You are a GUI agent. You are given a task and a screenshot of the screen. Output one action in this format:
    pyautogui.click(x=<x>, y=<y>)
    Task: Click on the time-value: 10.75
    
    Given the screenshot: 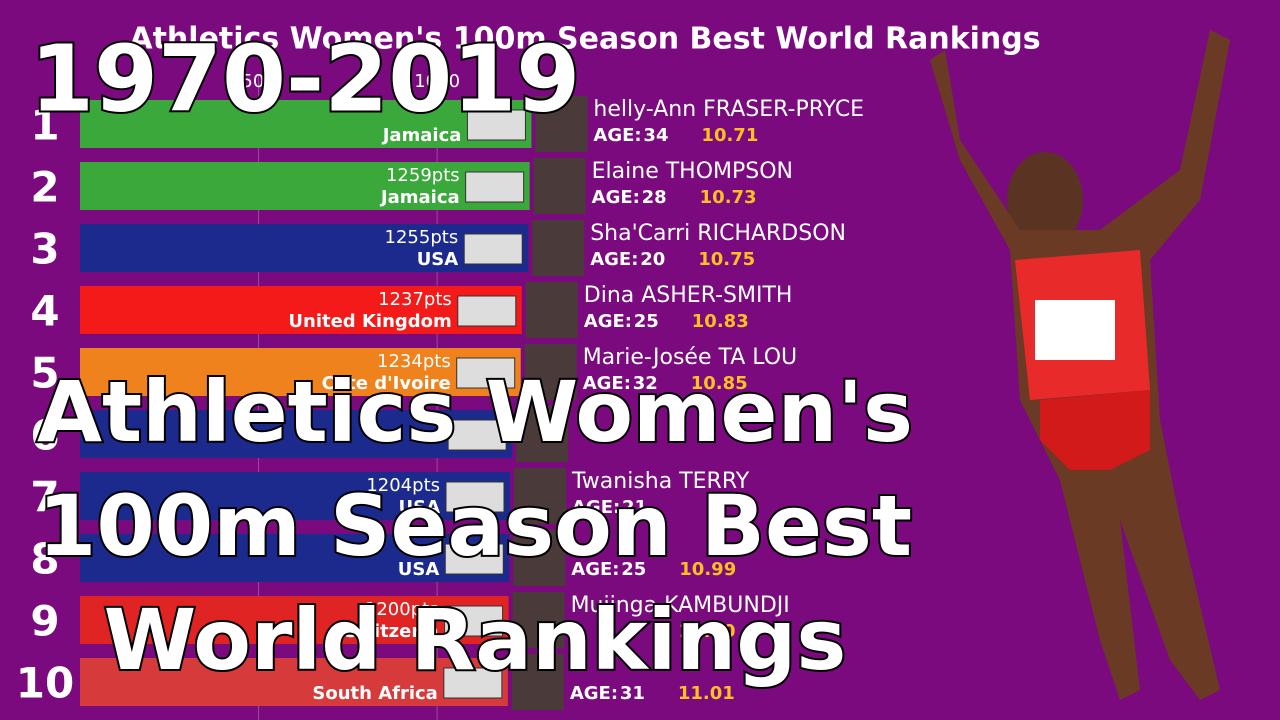 What is the action you would take?
    pyautogui.click(x=726, y=259)
    